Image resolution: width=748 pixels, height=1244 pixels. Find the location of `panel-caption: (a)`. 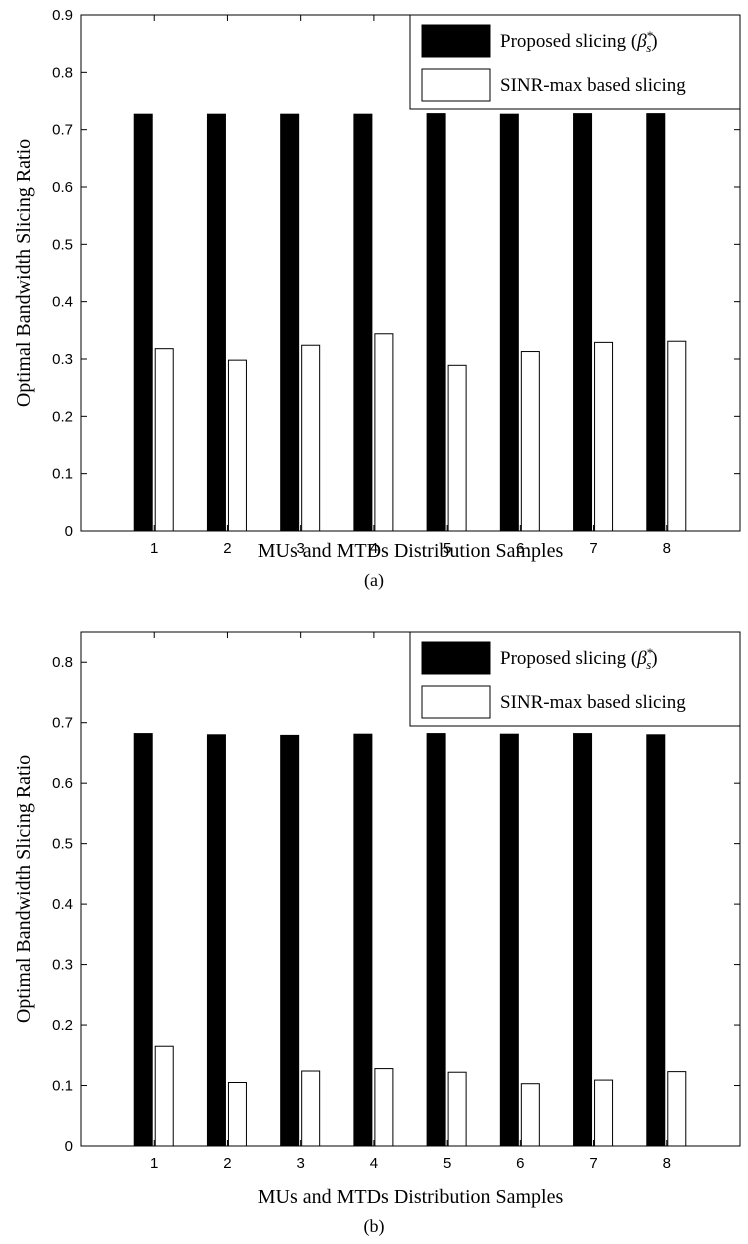

panel-caption: (a) is located at coordinates (374, 580).